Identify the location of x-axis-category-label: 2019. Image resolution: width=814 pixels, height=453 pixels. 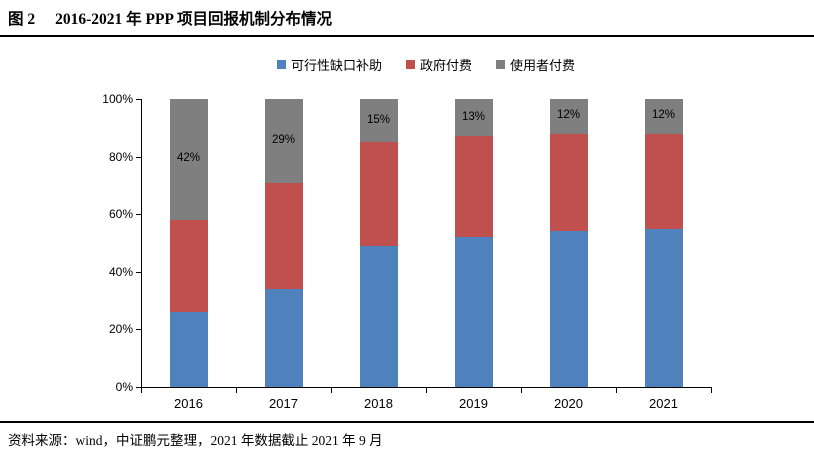
(473, 403).